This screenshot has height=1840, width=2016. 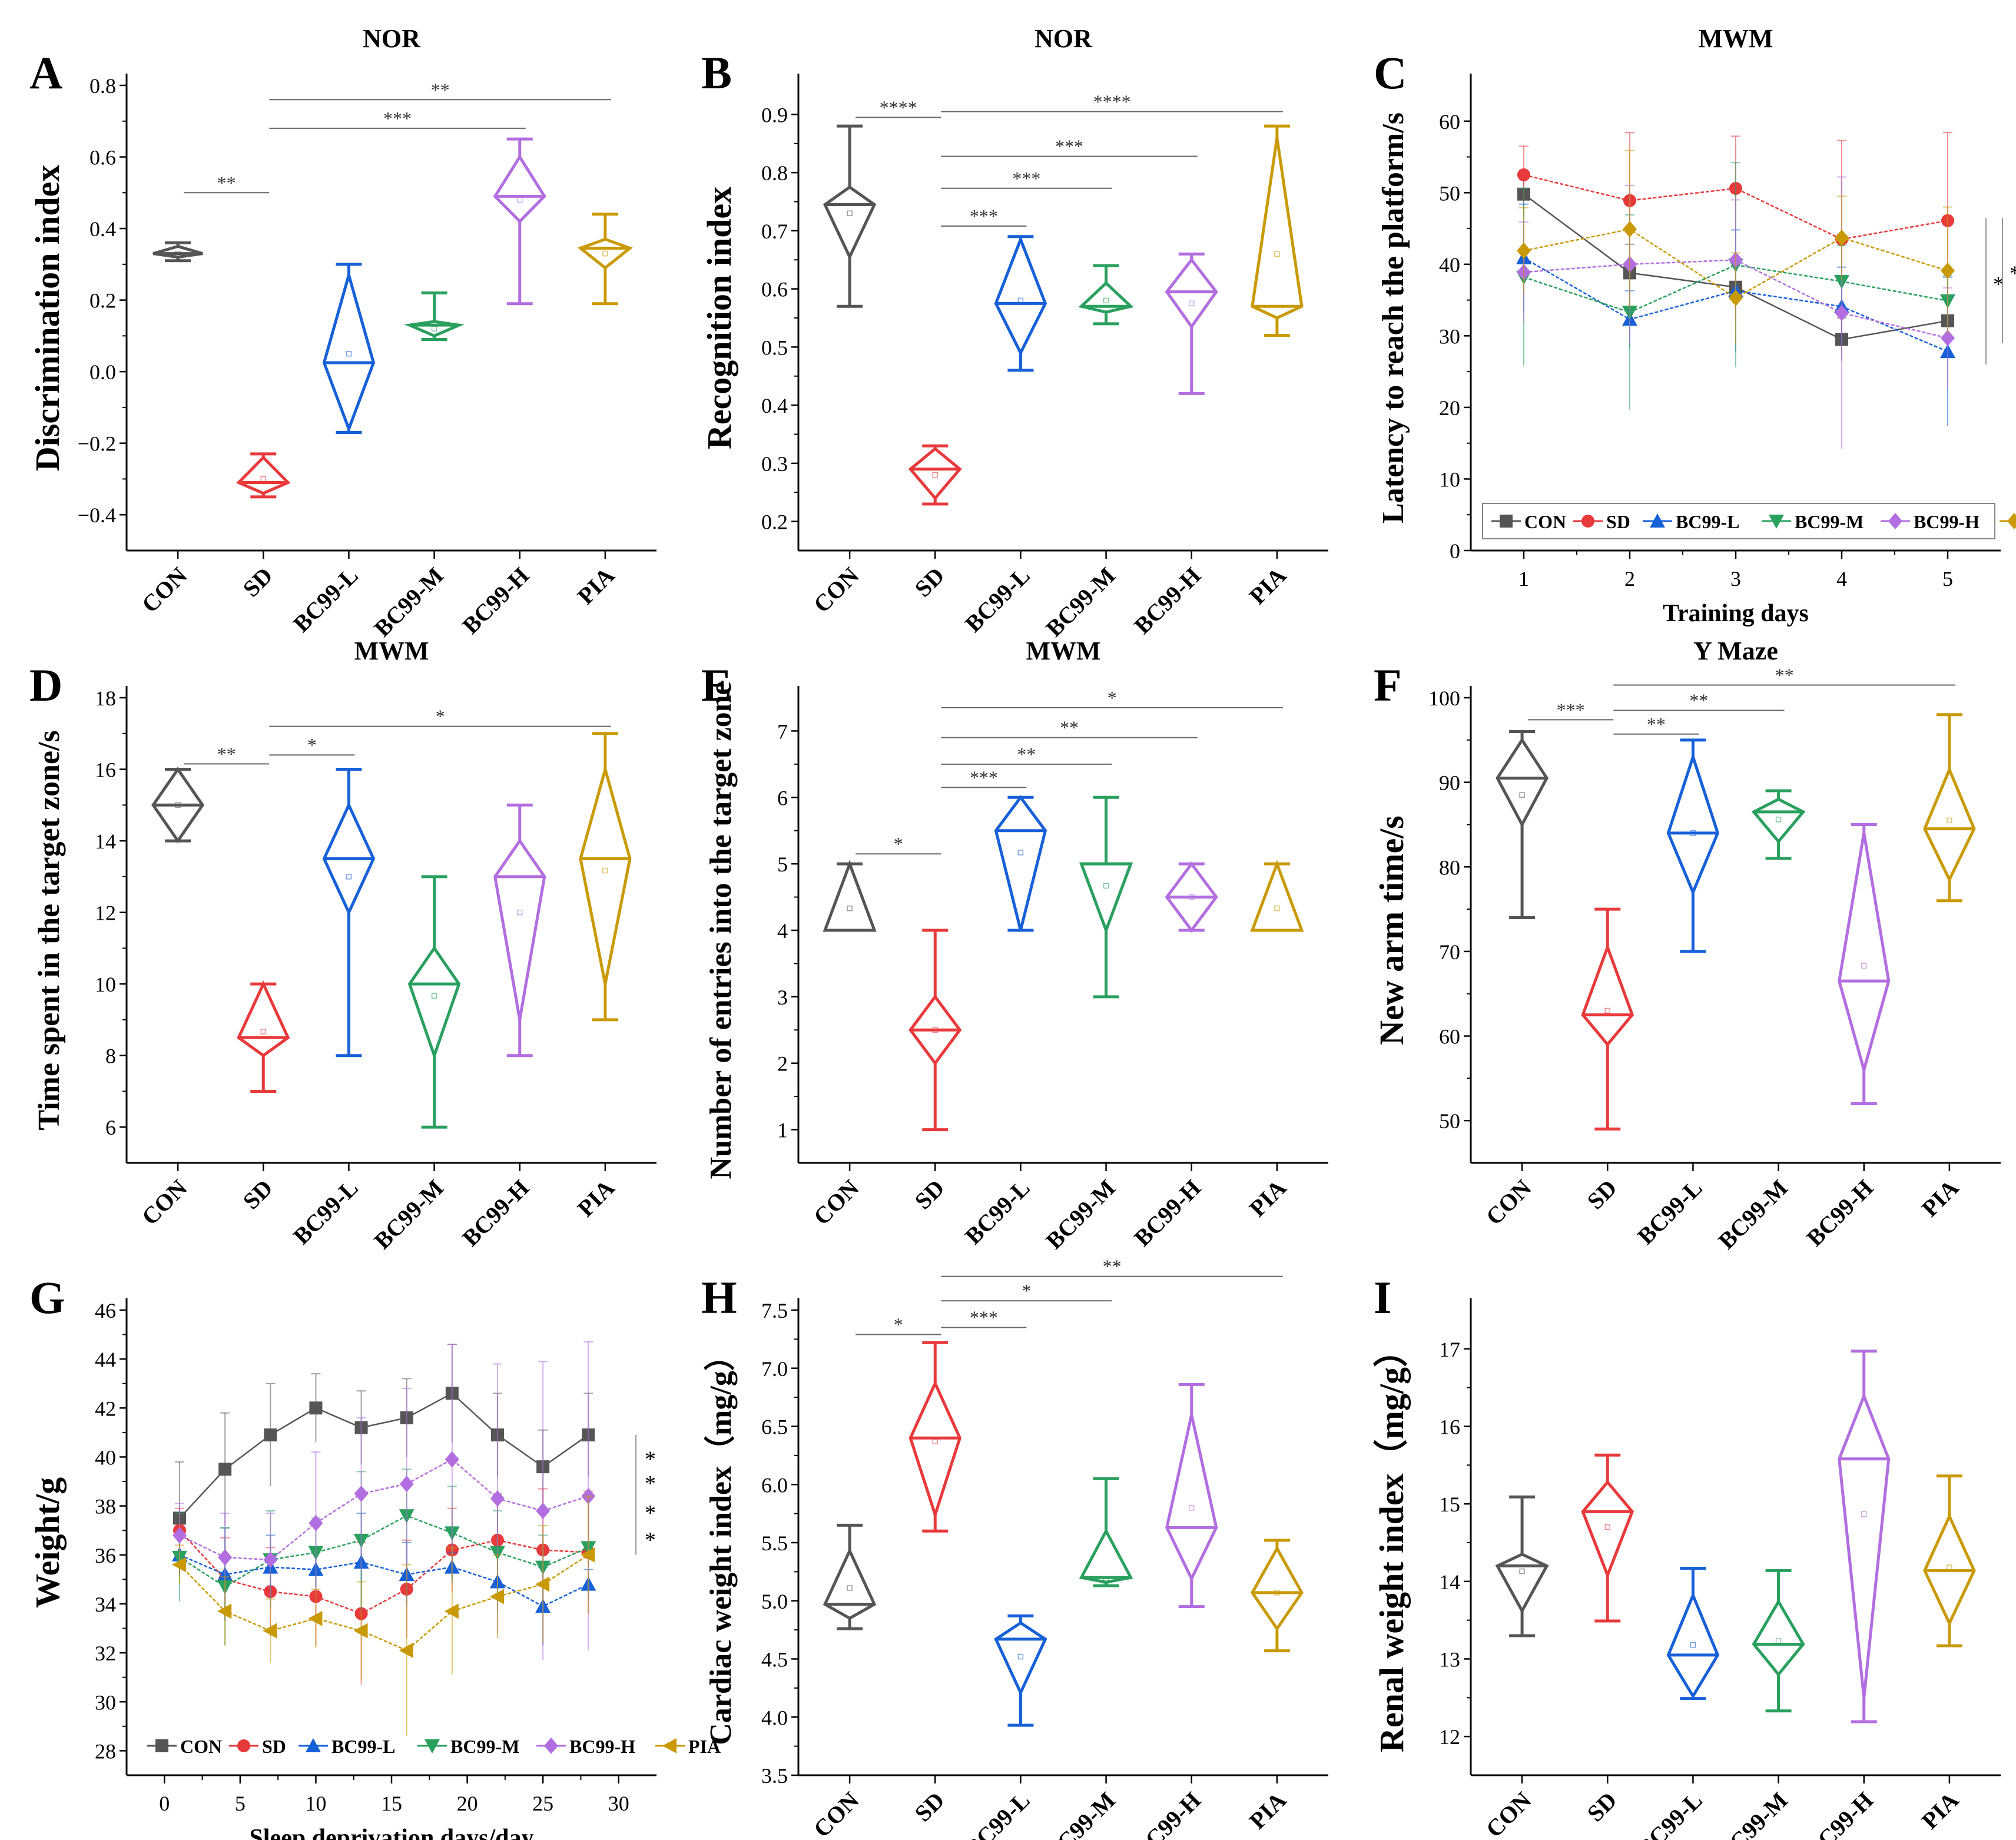 I want to click on y-tick-label: 5, so click(x=782, y=864).